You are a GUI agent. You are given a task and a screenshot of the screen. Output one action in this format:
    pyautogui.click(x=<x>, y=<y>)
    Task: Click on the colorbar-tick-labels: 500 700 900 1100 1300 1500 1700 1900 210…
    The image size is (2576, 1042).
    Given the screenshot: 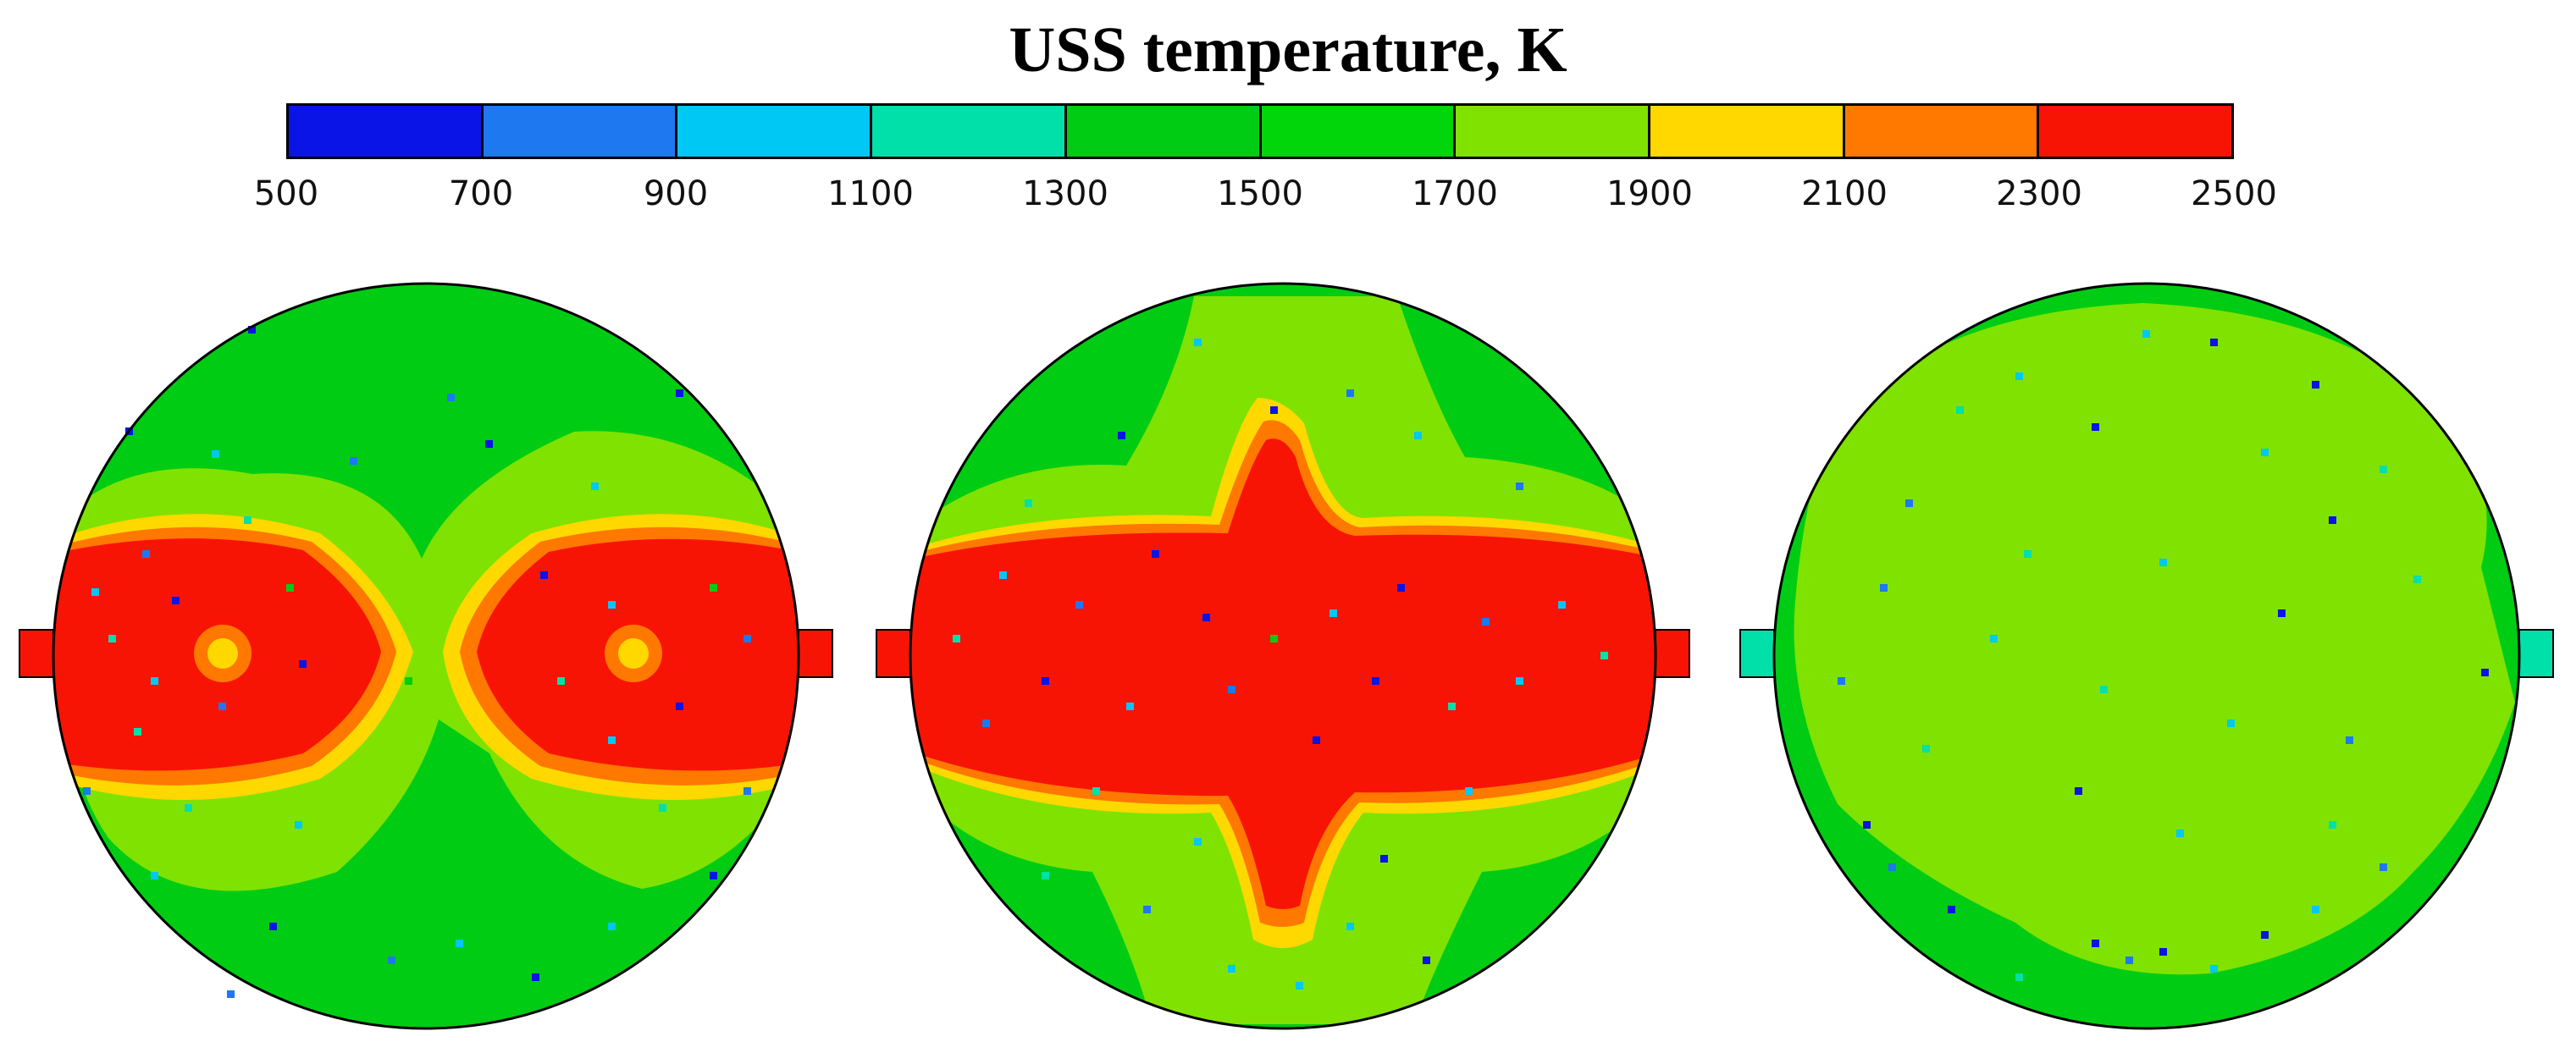 What is the action you would take?
    pyautogui.click(x=1265, y=195)
    